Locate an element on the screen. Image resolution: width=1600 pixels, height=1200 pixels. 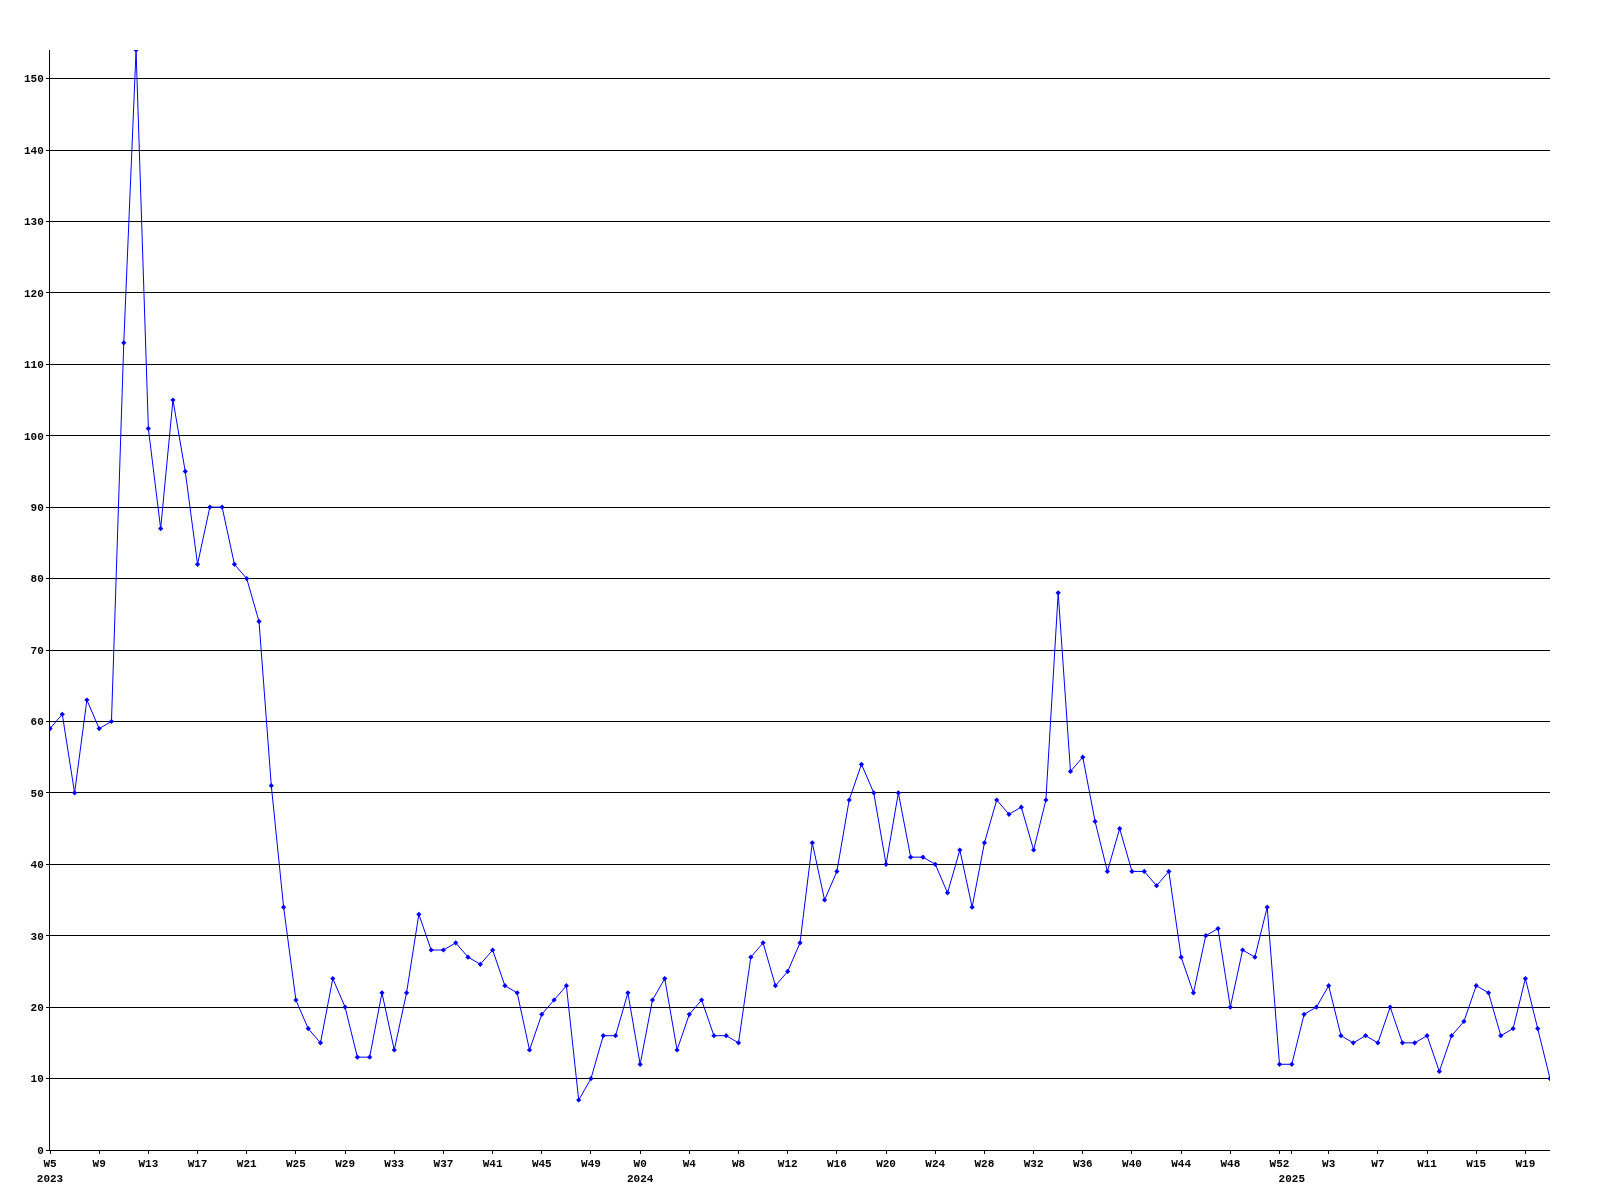
y-tick-label: 70 is located at coordinates (37, 650).